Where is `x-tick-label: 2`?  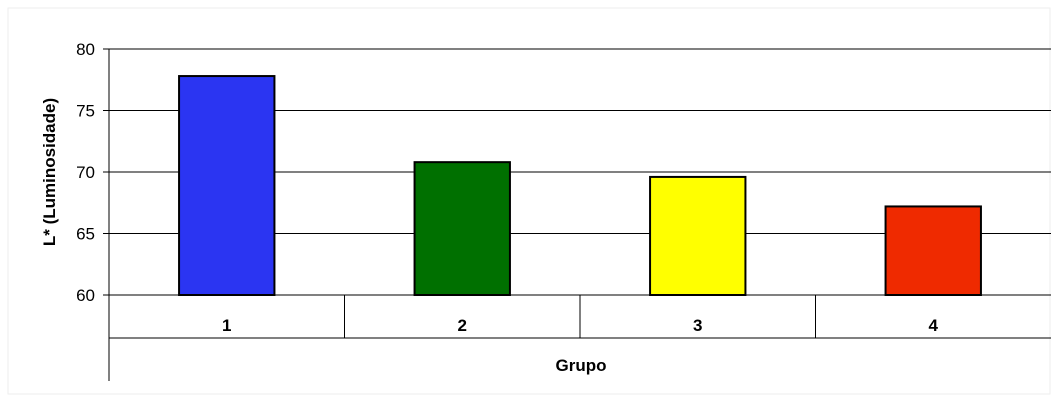 x-tick-label: 2 is located at coordinates (462, 325).